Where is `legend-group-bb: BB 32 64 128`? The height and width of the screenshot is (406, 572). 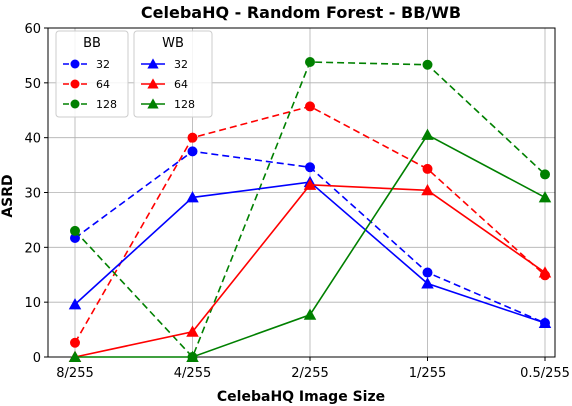
legend-group-bb: BB 32 64 128 is located at coordinates (92, 74).